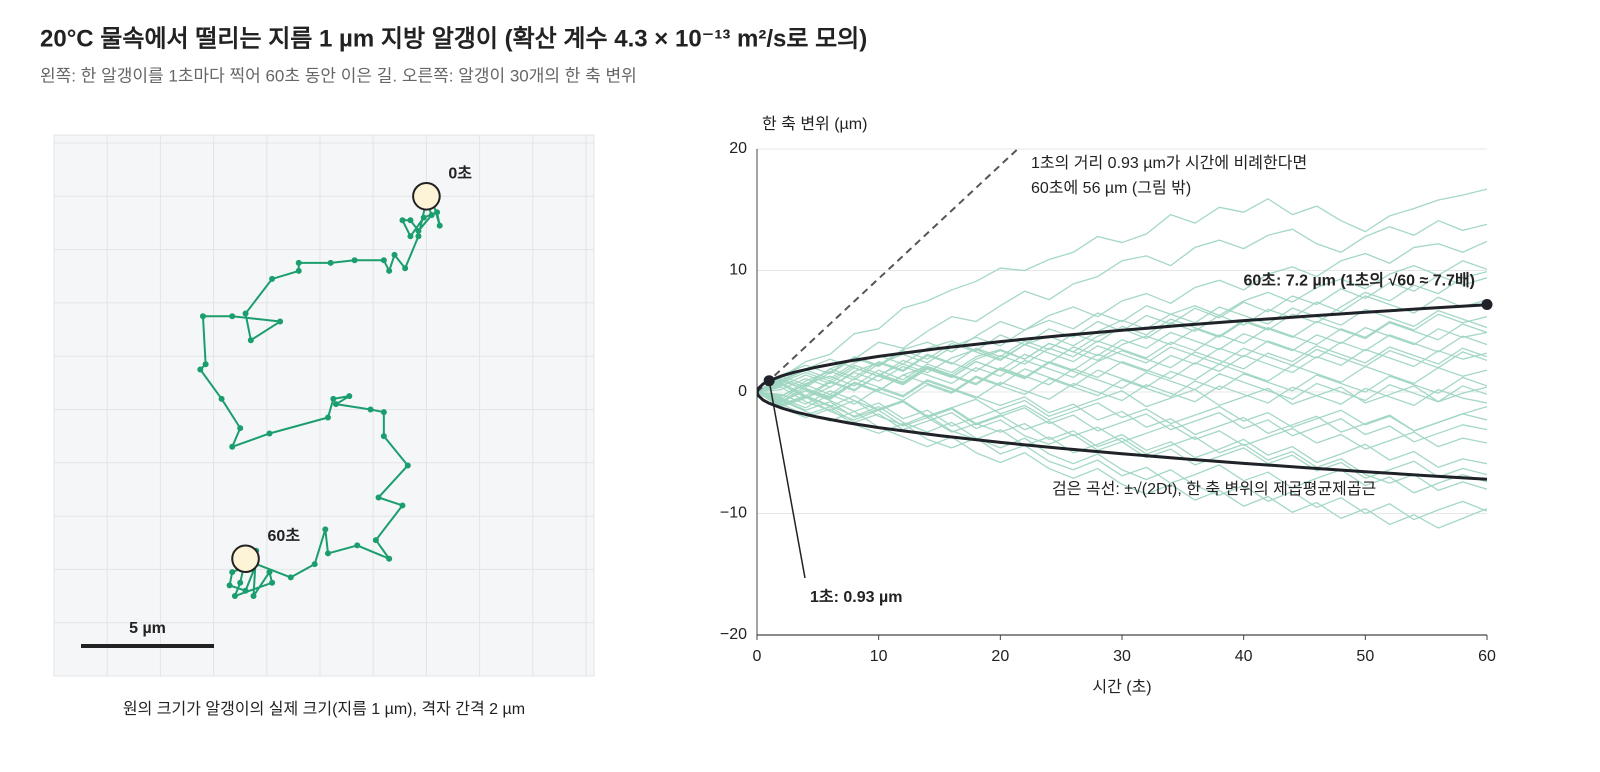  I want to click on annotation: 1초의 거리 0.93 µm가 시간에 비례한다면, so click(1169, 163).